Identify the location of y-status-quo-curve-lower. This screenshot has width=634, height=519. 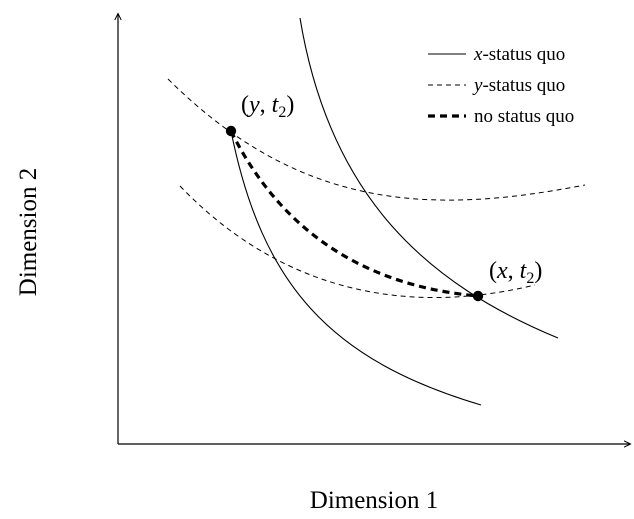
(357, 242).